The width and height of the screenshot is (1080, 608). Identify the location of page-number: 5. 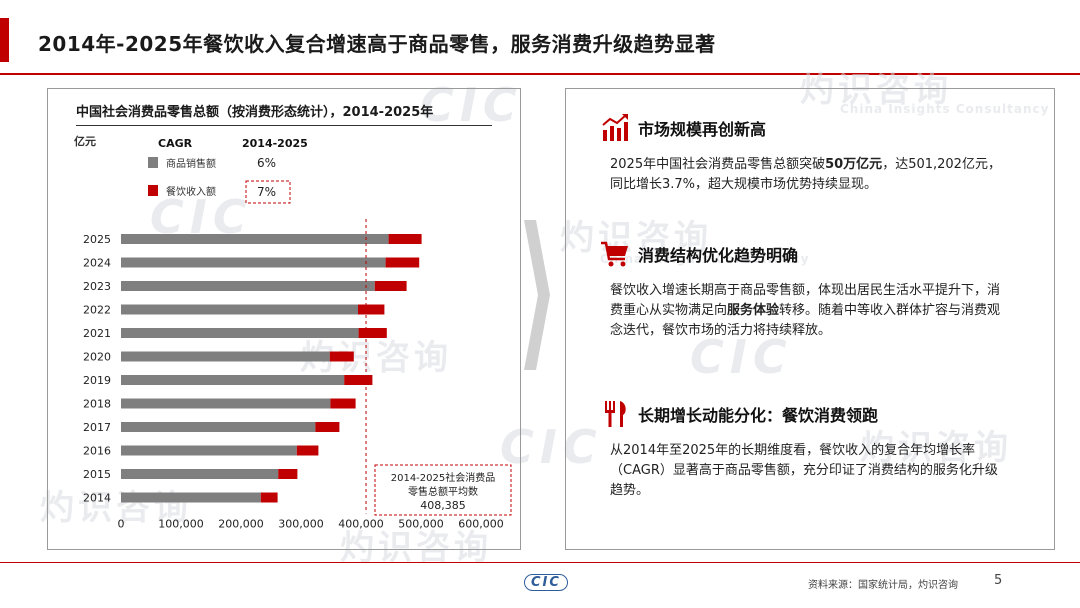
(998, 580).